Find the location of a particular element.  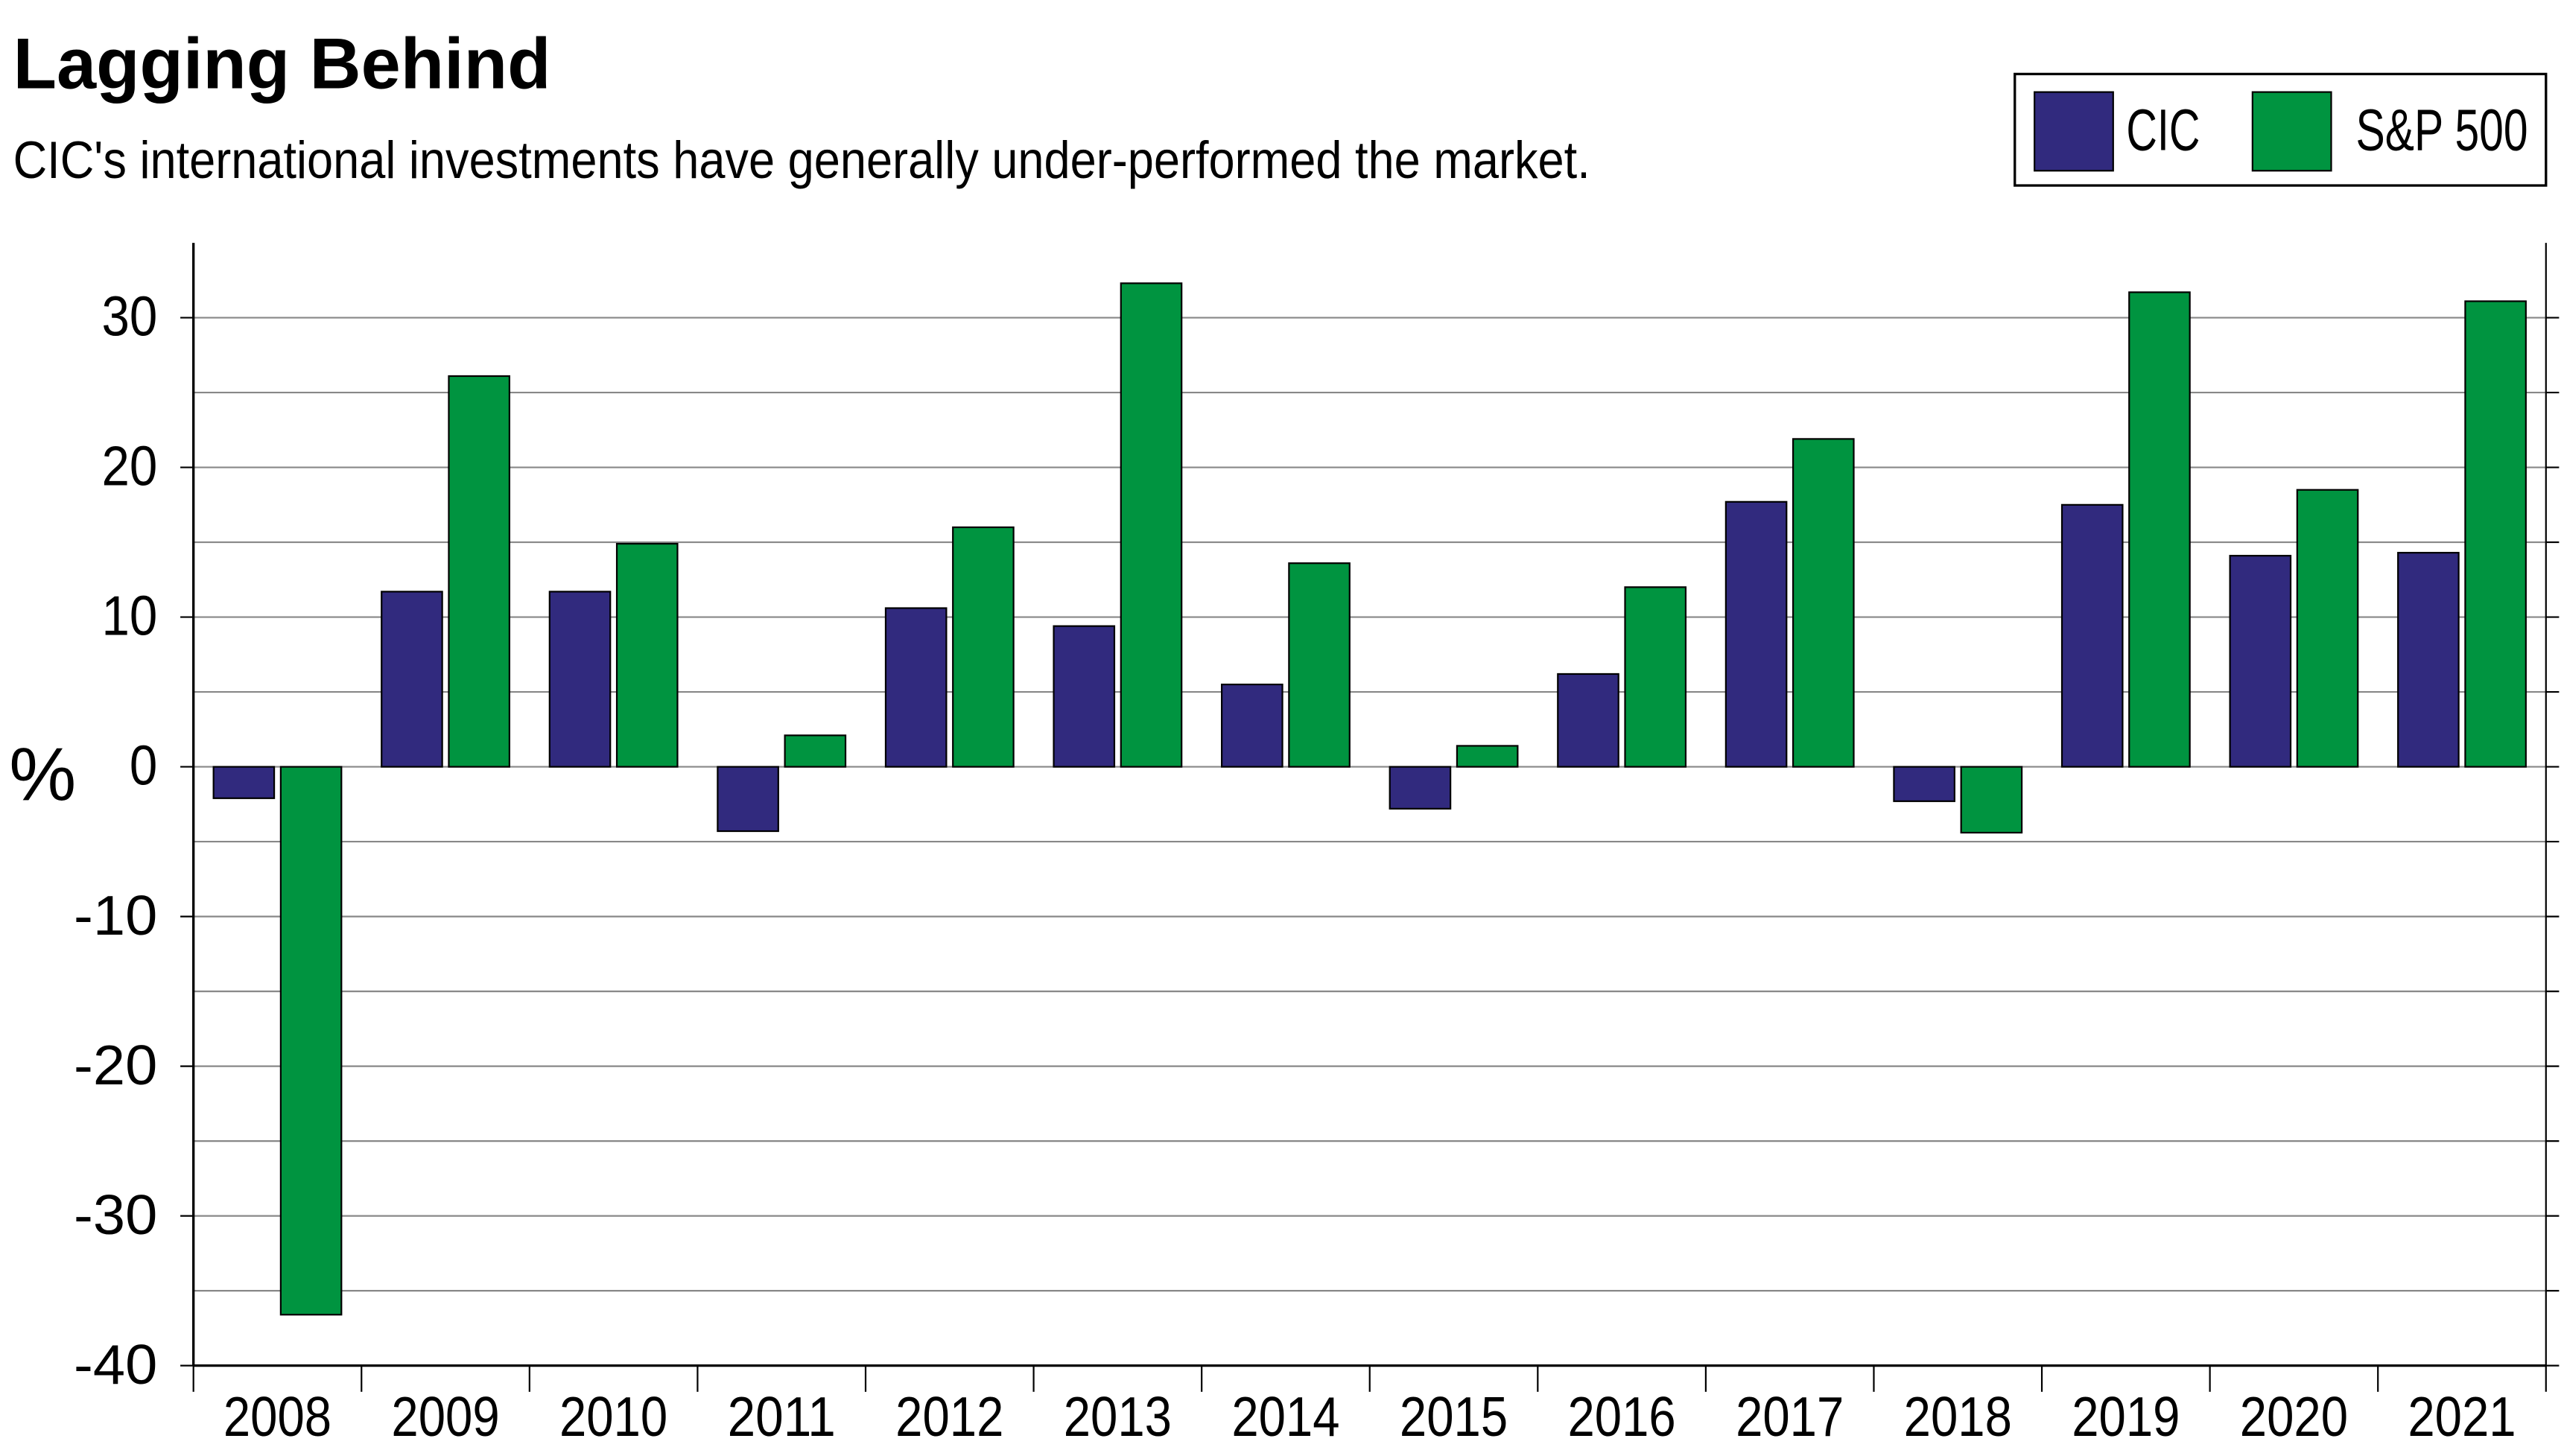

x-tick-label: 2017 is located at coordinates (1790, 1416).